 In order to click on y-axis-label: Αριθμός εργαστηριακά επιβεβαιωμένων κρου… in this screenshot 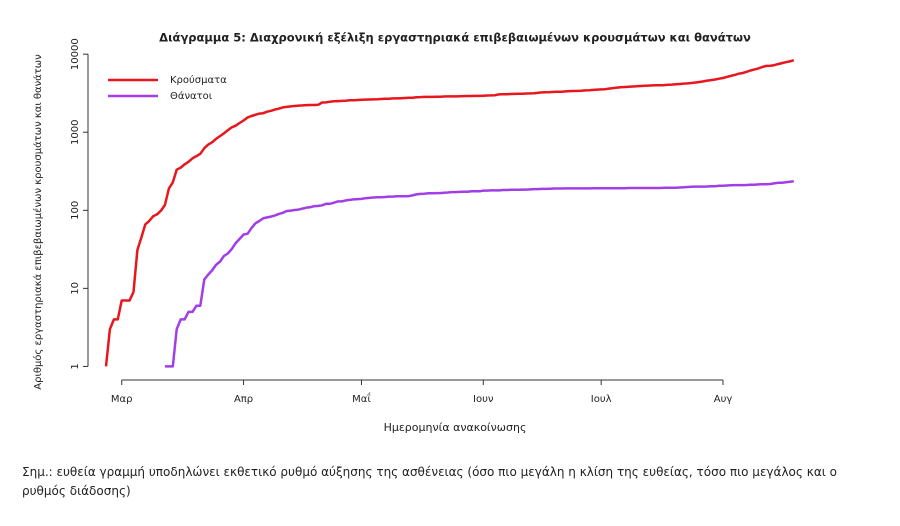, I will do `click(38, 222)`.